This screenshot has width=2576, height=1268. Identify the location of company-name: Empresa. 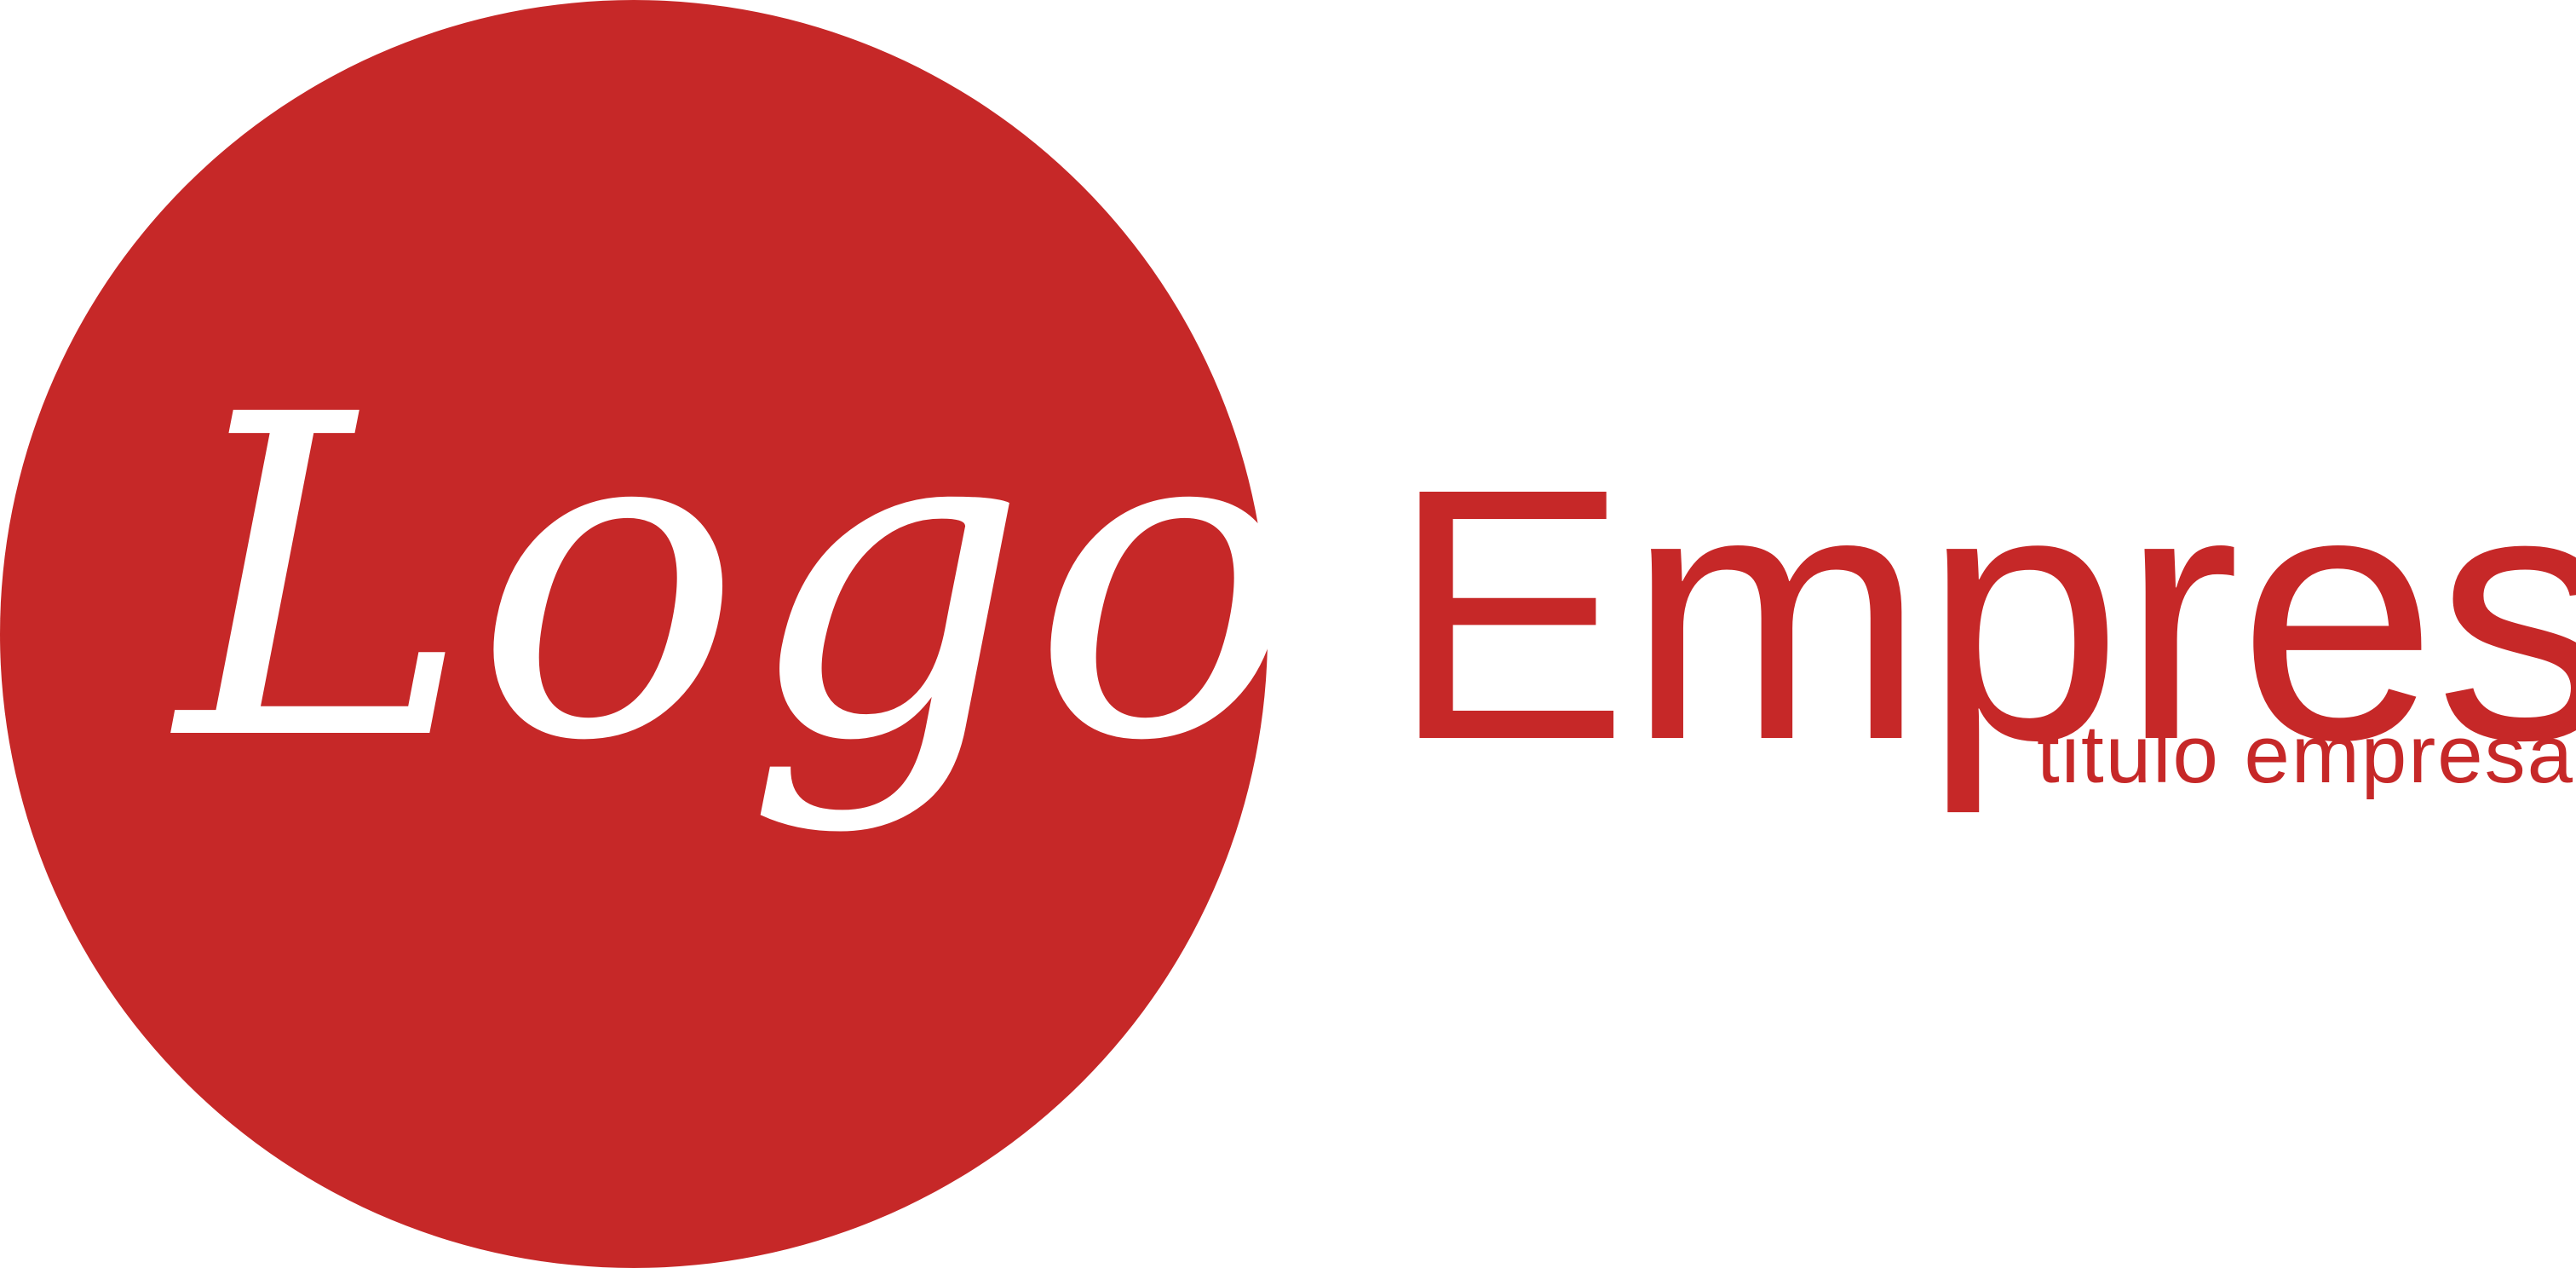
(1983, 615).